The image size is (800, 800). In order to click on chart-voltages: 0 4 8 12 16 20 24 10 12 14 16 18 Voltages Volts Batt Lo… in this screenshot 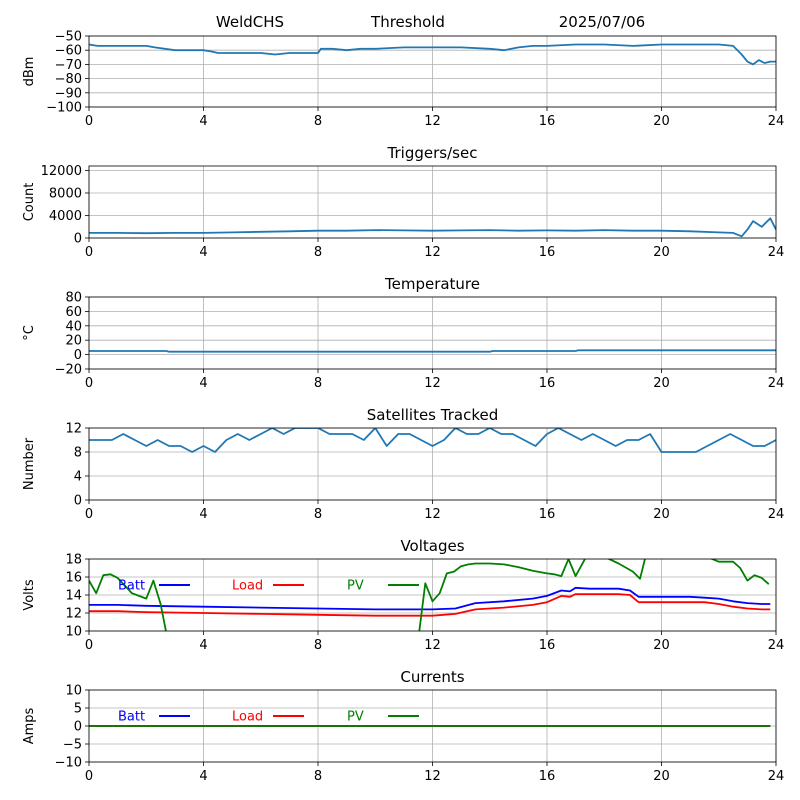, I will do `click(403, 595)`.